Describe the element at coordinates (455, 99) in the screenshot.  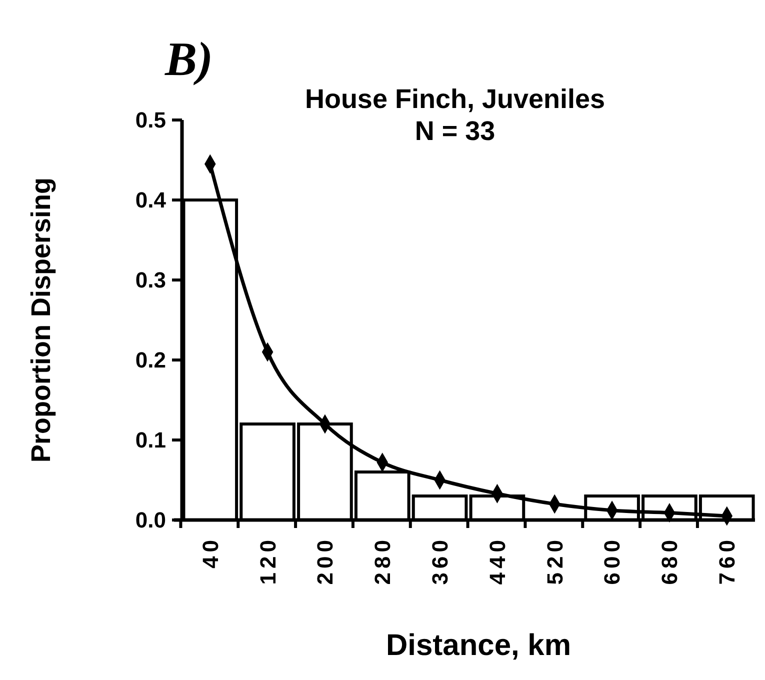
I see `chart-title: House Finch, Juveniles` at that location.